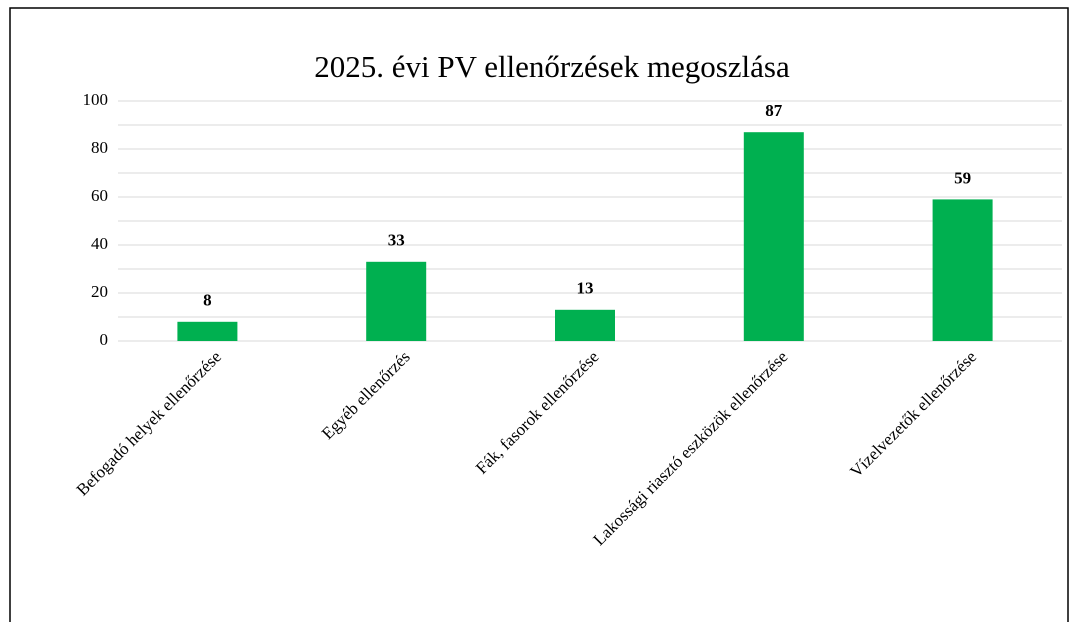 The height and width of the screenshot is (627, 1078). What do you see at coordinates (96, 99) in the screenshot?
I see `y-tick-label: 100` at bounding box center [96, 99].